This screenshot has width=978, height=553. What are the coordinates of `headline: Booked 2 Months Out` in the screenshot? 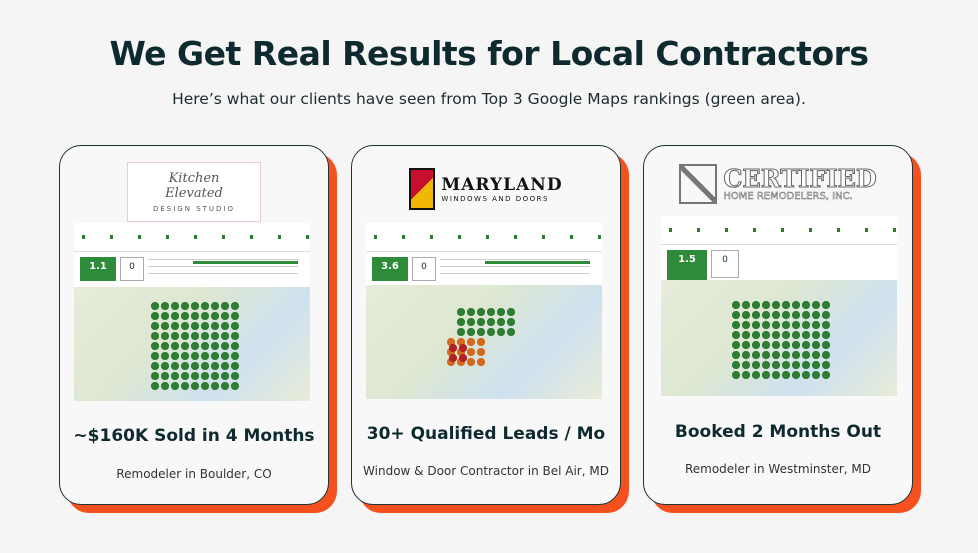 It's located at (778, 432).